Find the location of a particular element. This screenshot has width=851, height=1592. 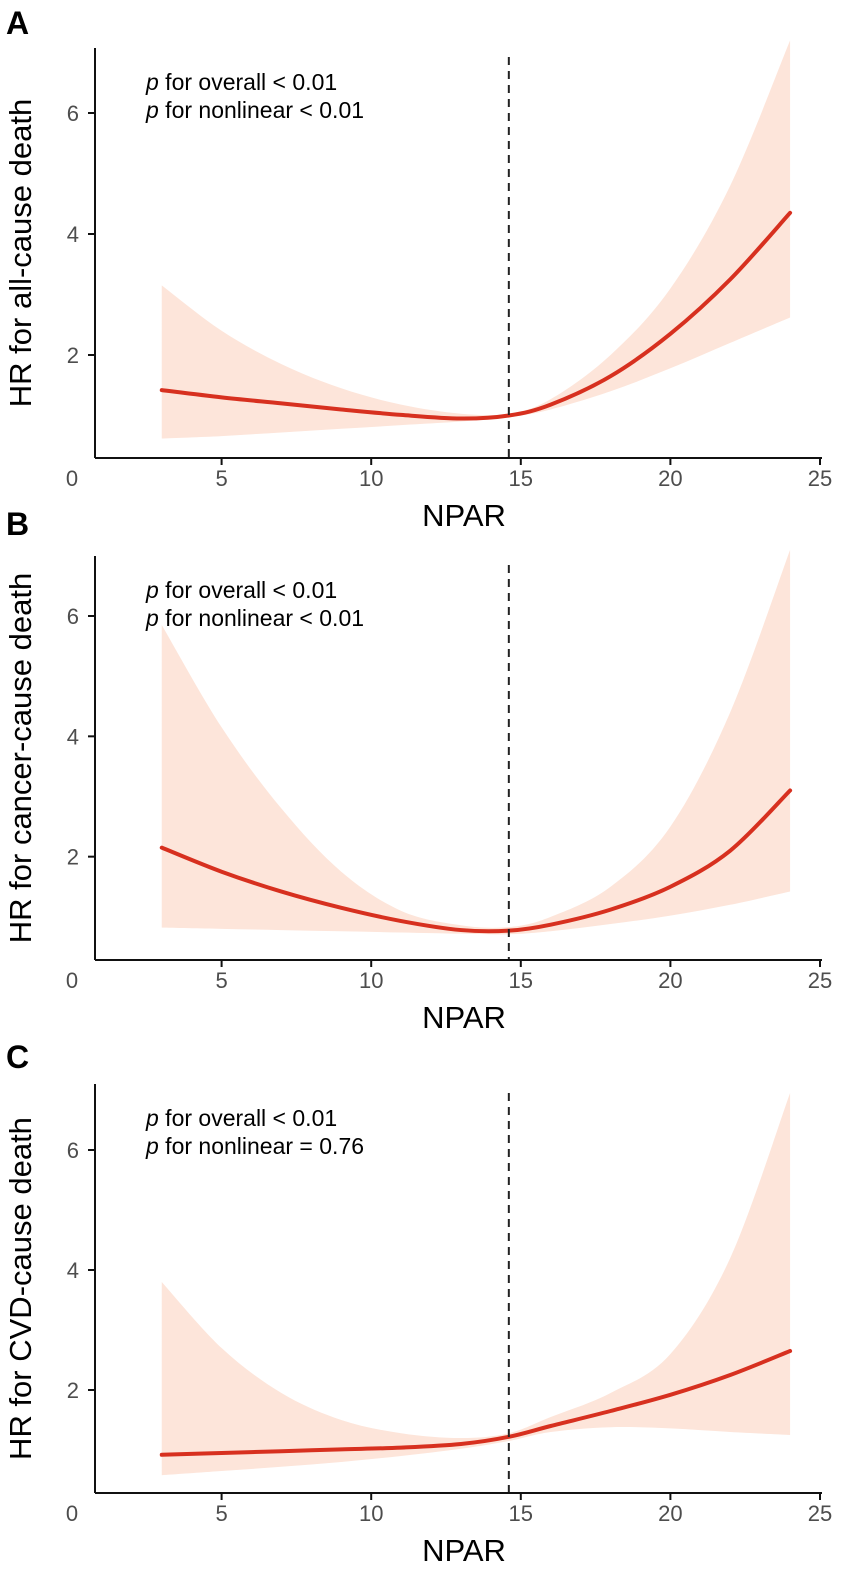

y-axis-label: HR for CVD-cause death is located at coordinates (20, 1288).